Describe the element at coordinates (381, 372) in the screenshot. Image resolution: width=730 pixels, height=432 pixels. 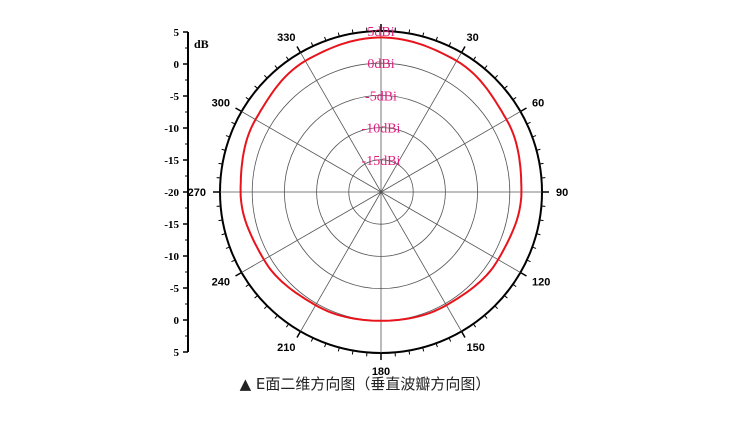
I see `angle-label: 180` at that location.